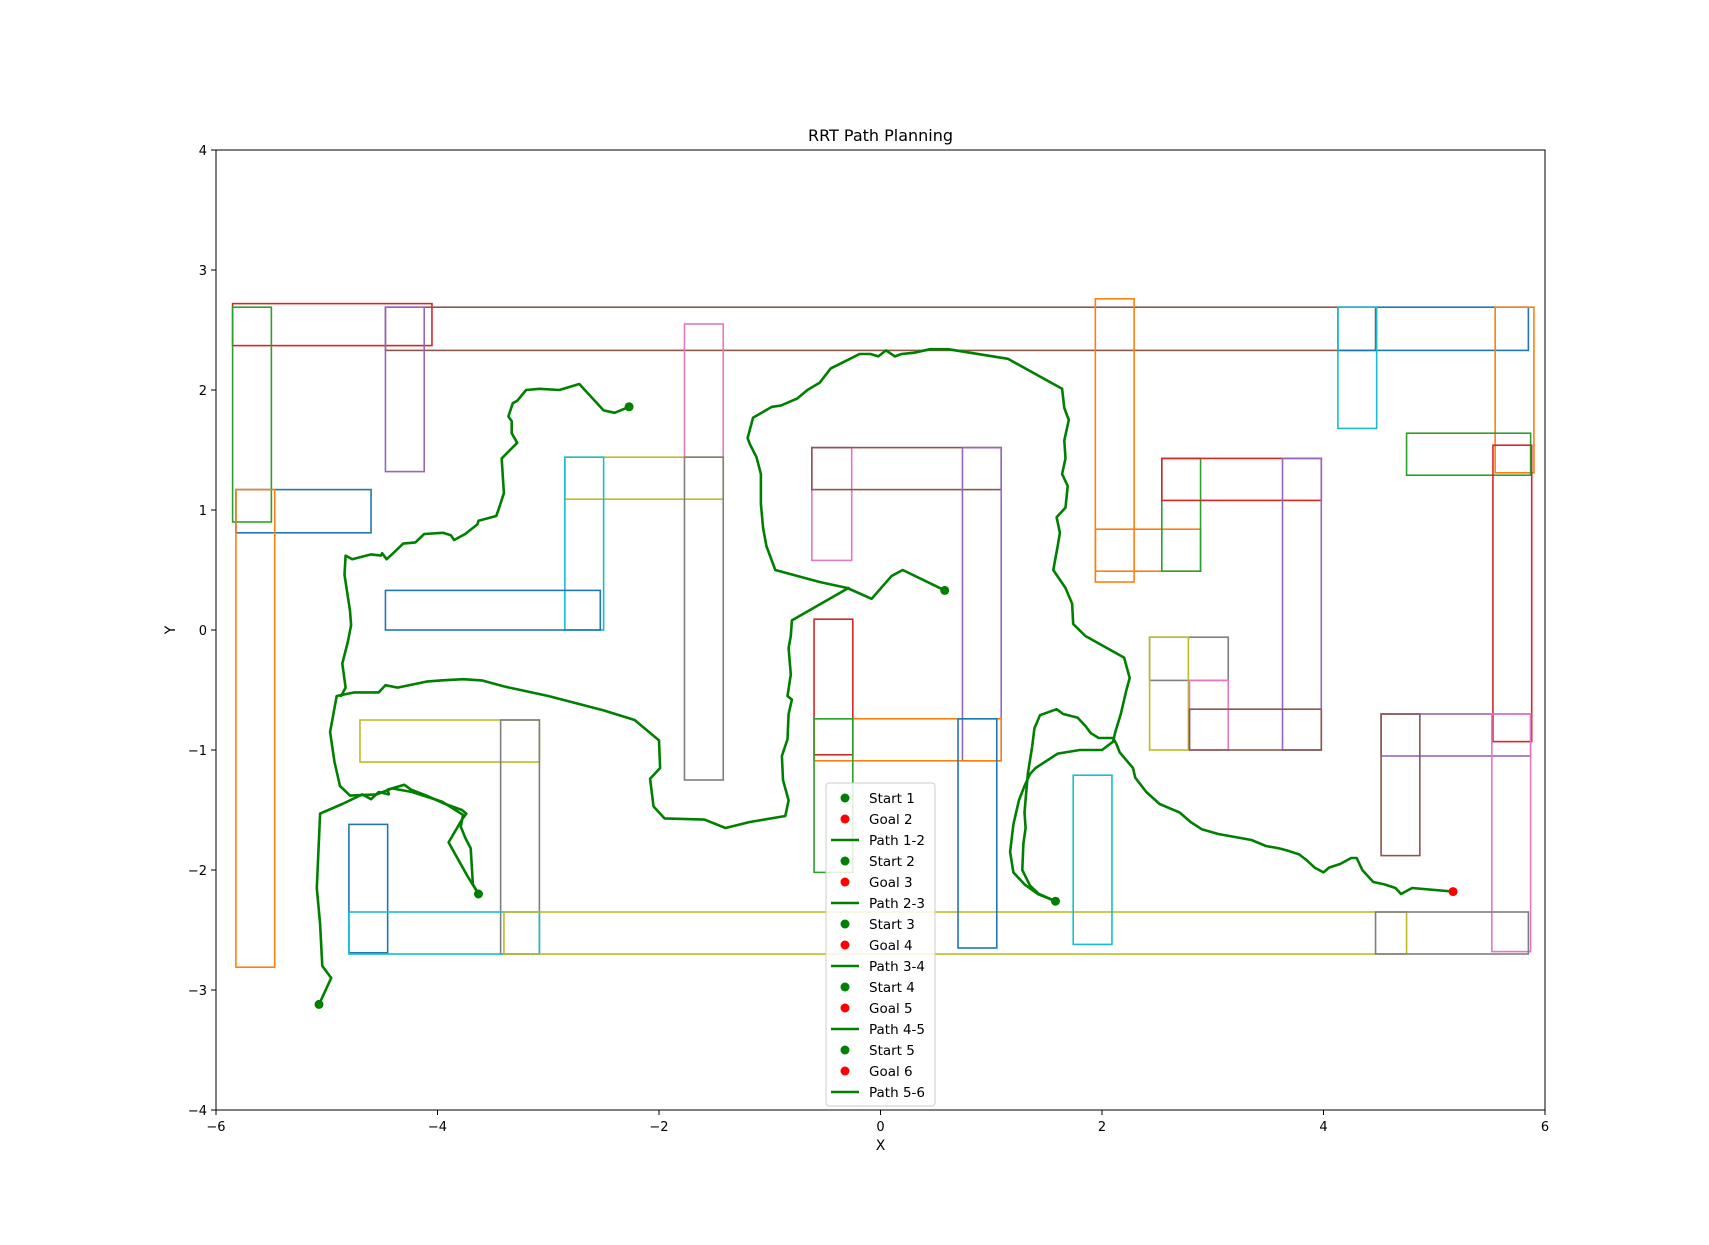 The image size is (1709, 1245). I want to click on y-tick-label: 1, so click(203, 511).